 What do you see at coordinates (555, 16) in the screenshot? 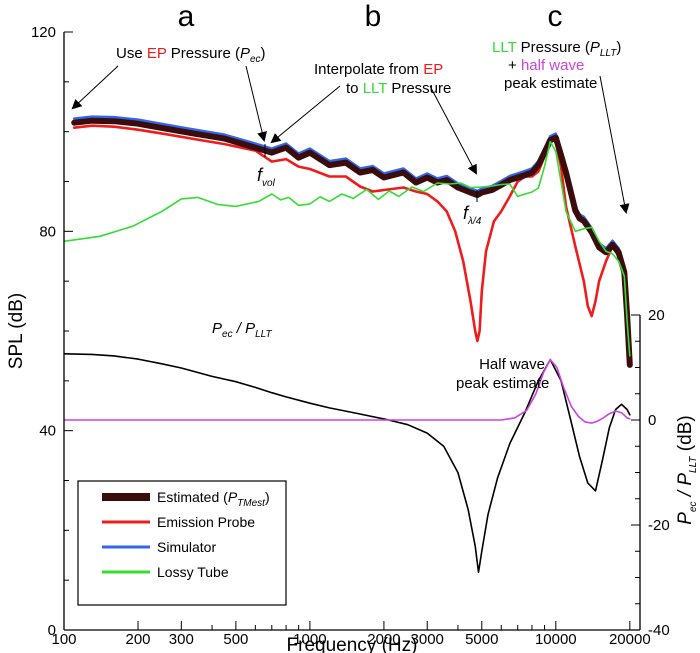
I see `panel-label-c: c` at bounding box center [555, 16].